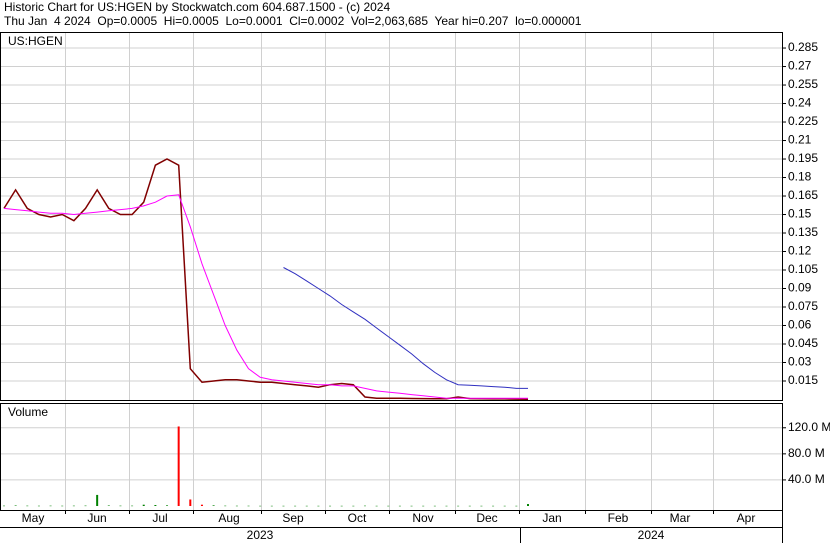 The image size is (830, 543). What do you see at coordinates (803, 47) in the screenshot?
I see `y-tick-label: 0.285` at bounding box center [803, 47].